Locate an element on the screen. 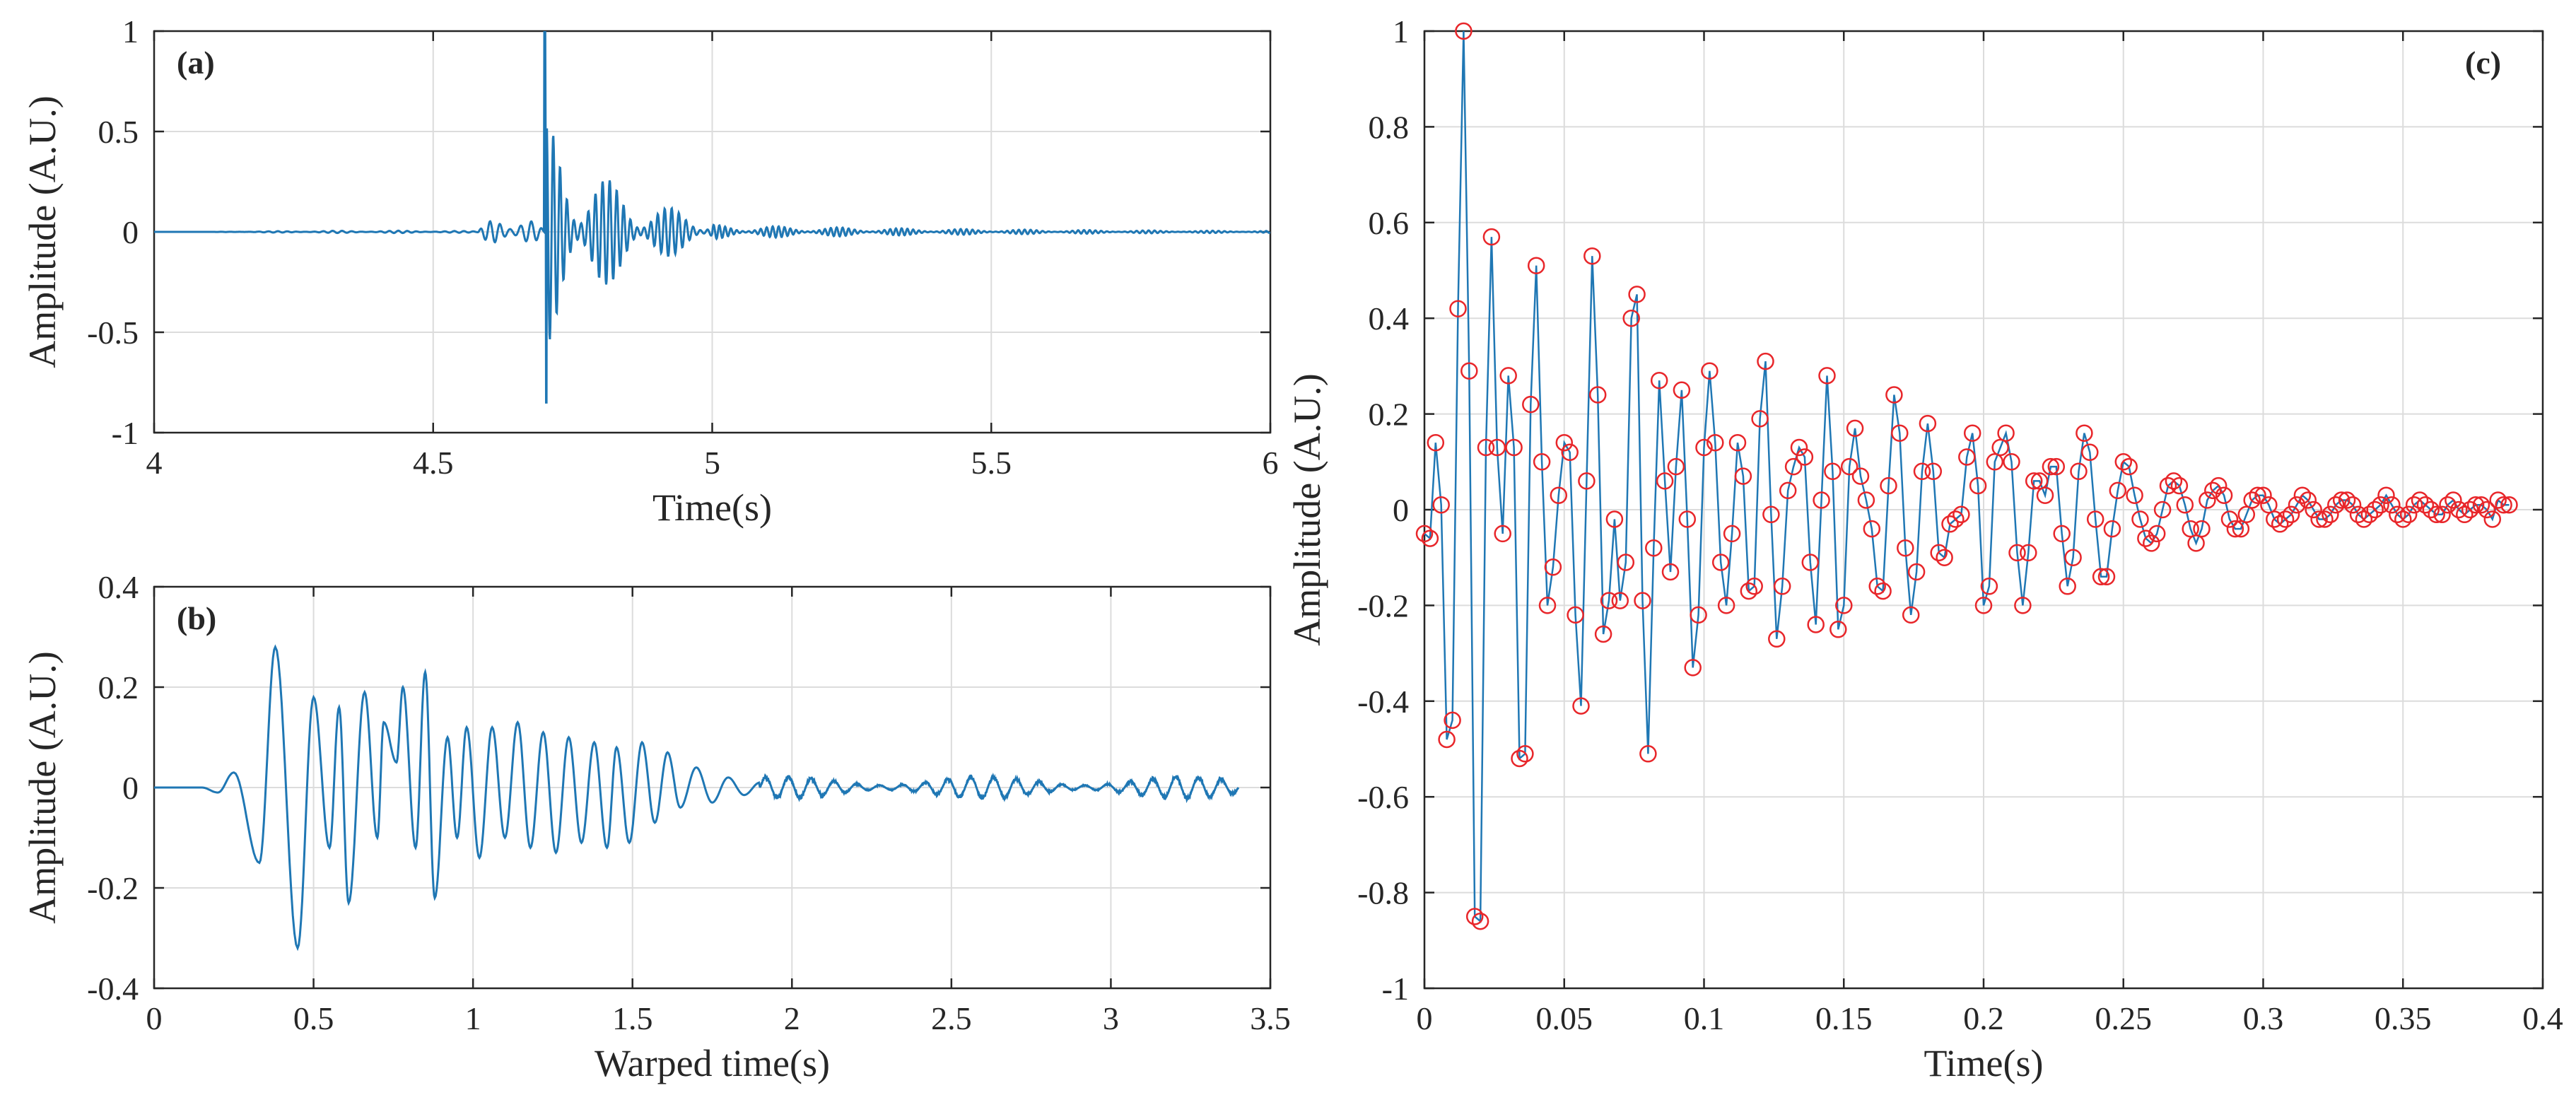  x-tick-label: 1 is located at coordinates (473, 1018).